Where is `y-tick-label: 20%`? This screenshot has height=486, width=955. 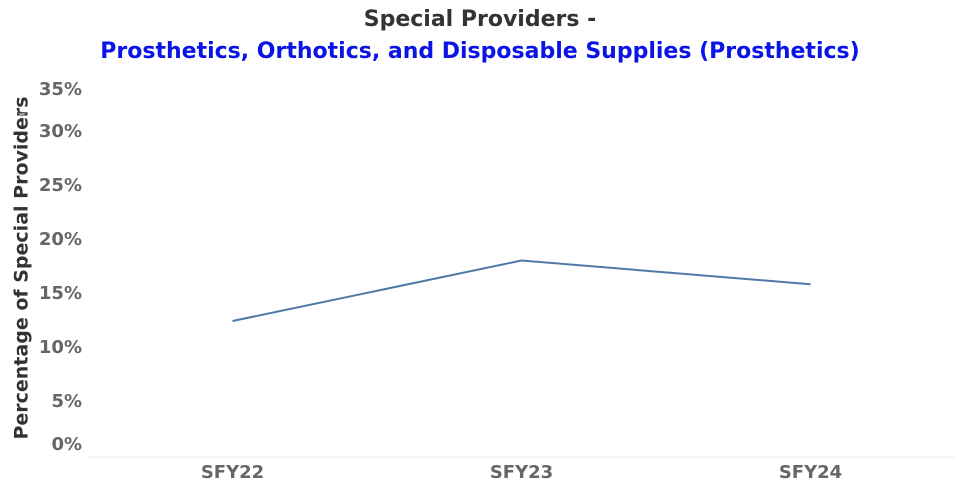
y-tick-label: 20% is located at coordinates (60, 239).